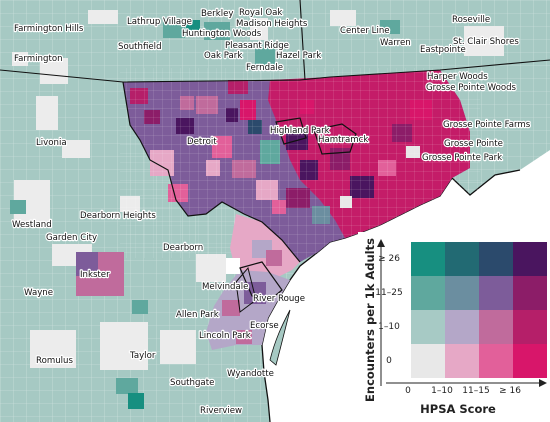 Image resolution: width=550 pixels, height=422 pixels. I want to click on label-inkster: Inkster, so click(95, 275).